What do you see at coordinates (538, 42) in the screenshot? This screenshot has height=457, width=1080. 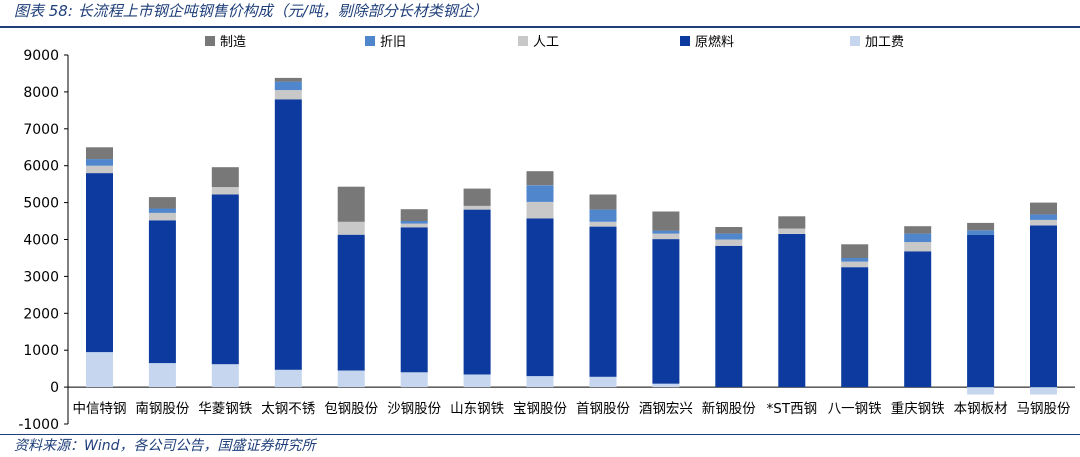 I see `legend-item: 人工` at bounding box center [538, 42].